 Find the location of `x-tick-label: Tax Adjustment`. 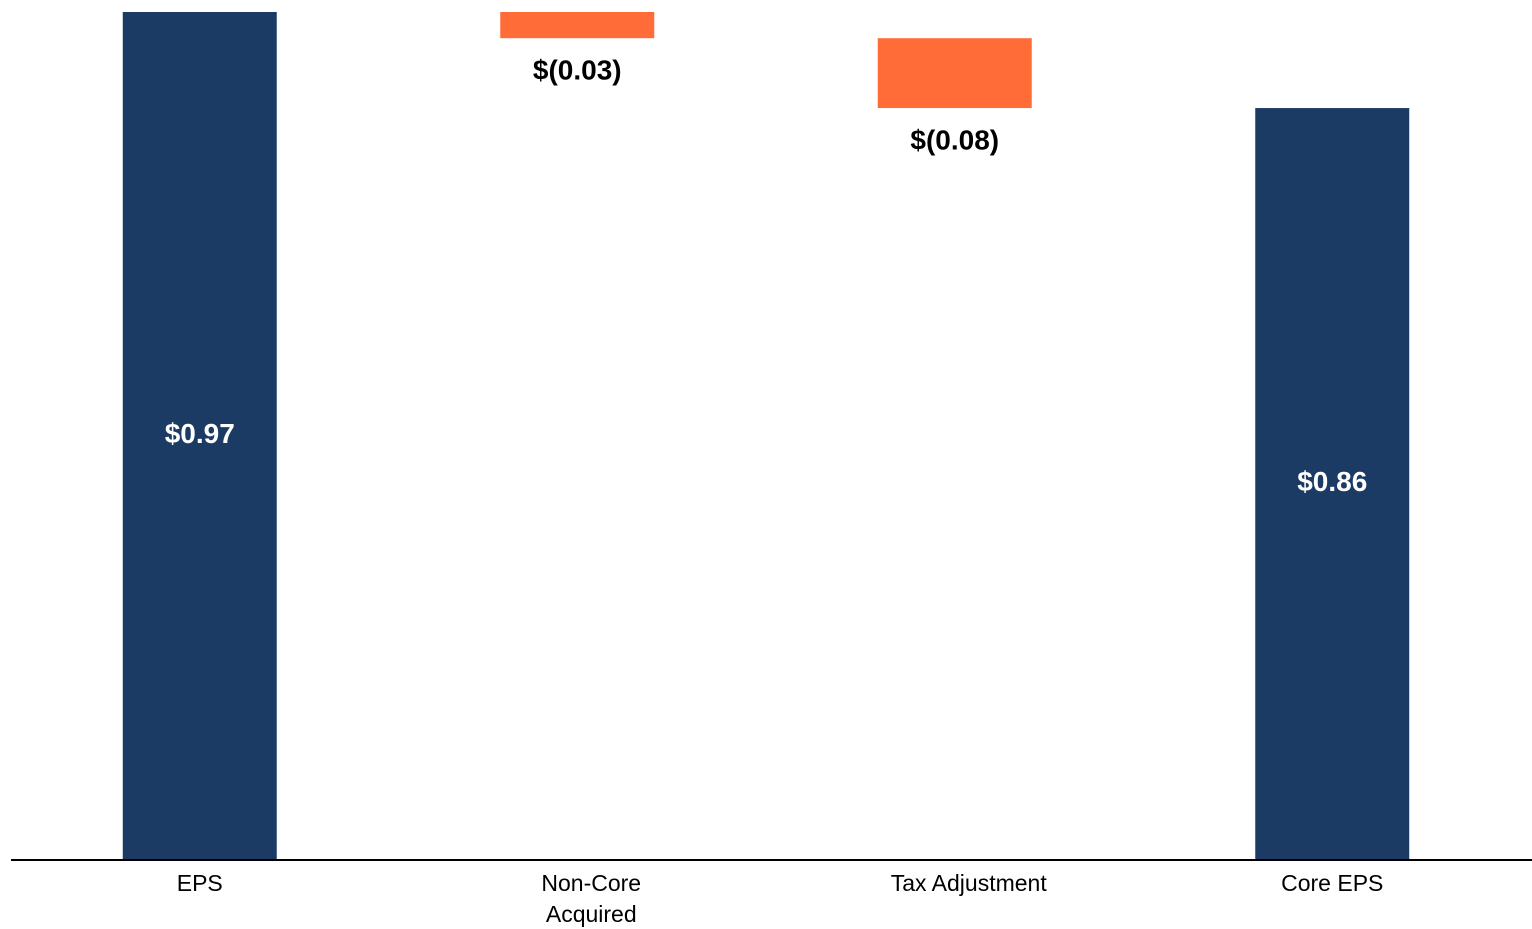

x-tick-label: Tax Adjustment is located at coordinates (969, 883).